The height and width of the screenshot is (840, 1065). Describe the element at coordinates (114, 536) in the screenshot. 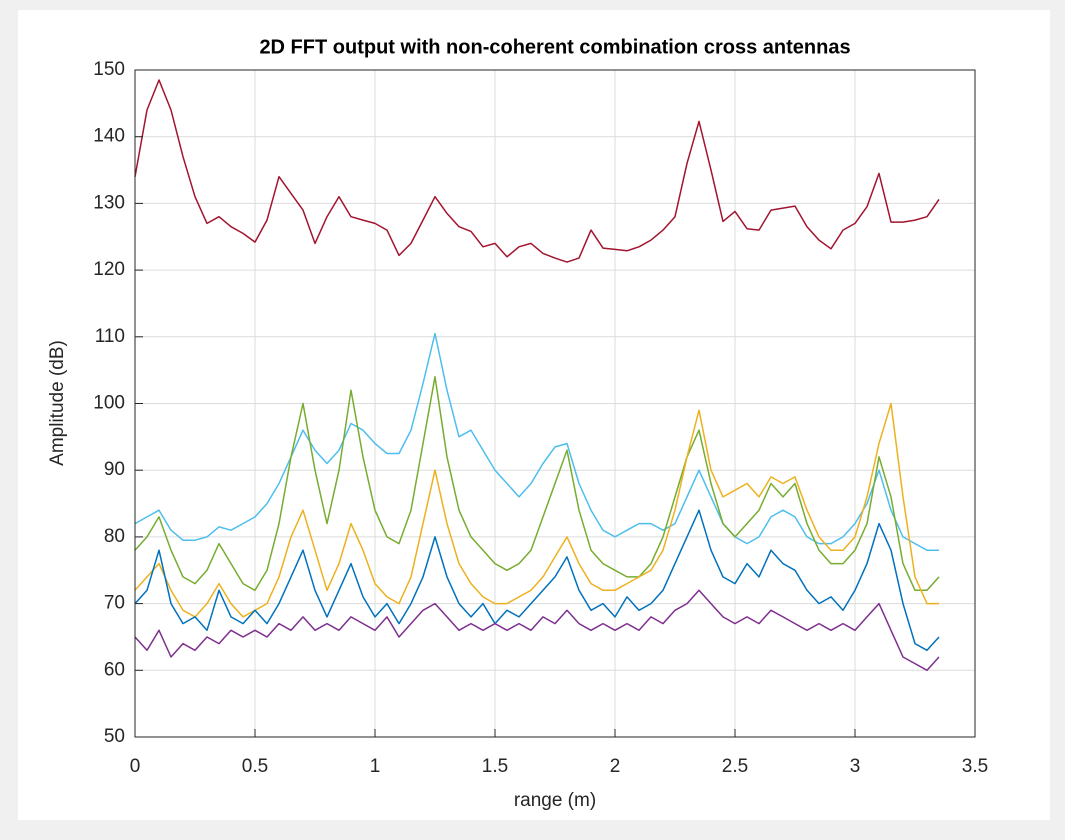

I see `y-tick-label: 80` at that location.